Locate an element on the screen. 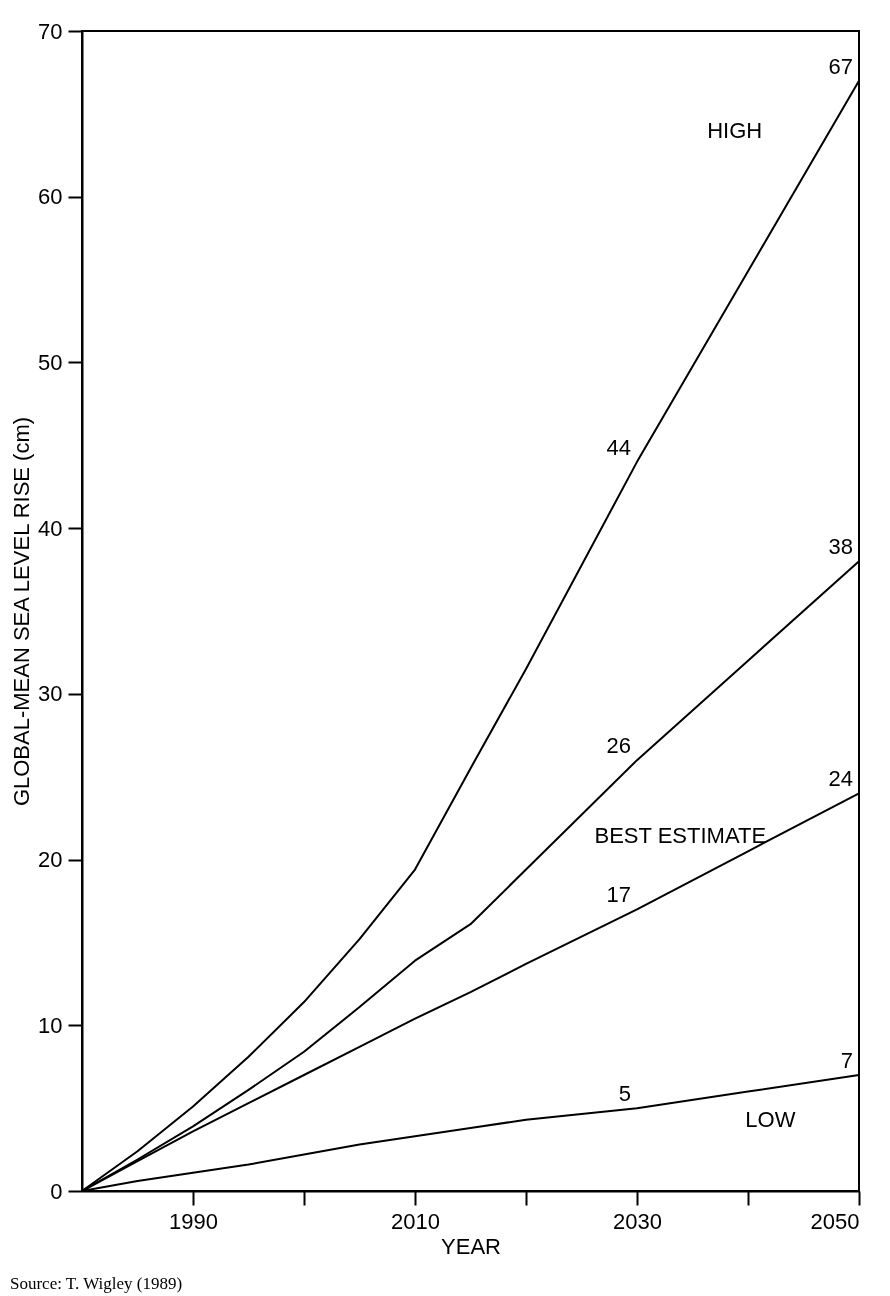 The height and width of the screenshot is (1296, 890). annotation: LOW is located at coordinates (770, 1120).